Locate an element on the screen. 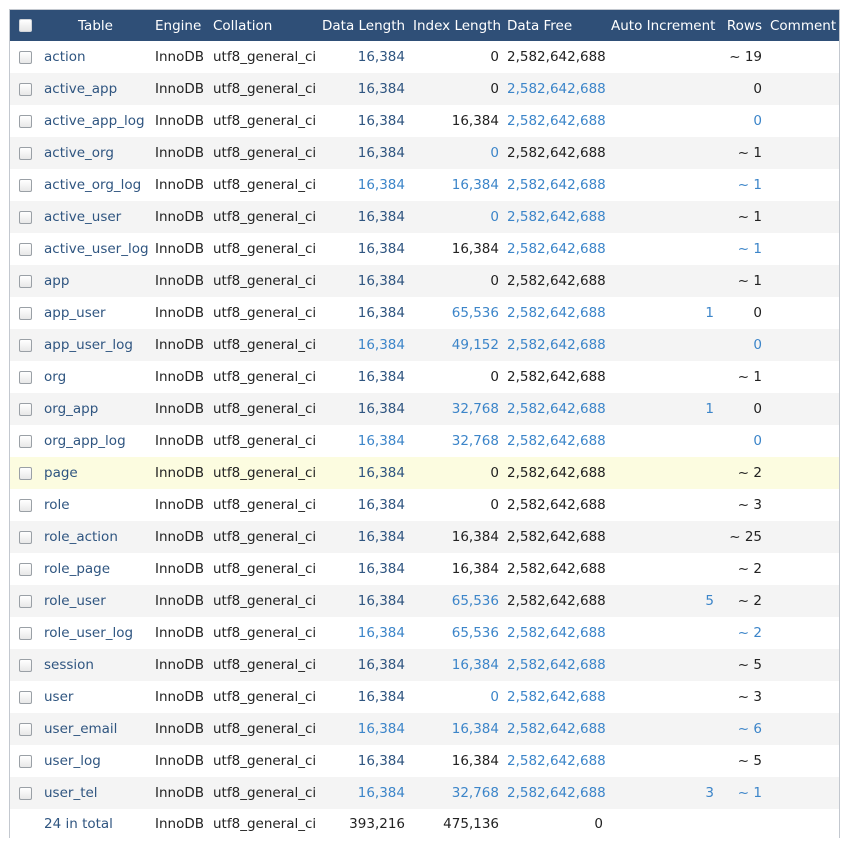 The image size is (850, 842). table-name-link: role_user_log is located at coordinates (89, 633).